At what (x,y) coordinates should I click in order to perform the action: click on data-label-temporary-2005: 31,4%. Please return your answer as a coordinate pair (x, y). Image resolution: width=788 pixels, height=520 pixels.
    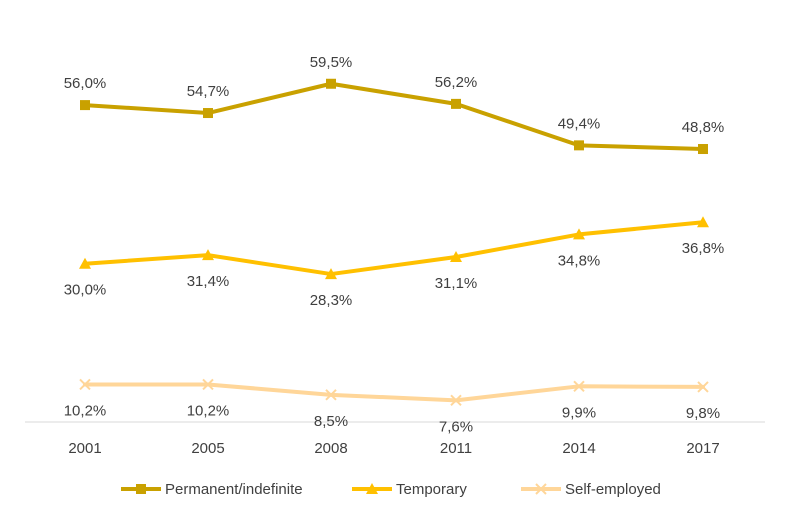
    Looking at the image, I should click on (208, 281).